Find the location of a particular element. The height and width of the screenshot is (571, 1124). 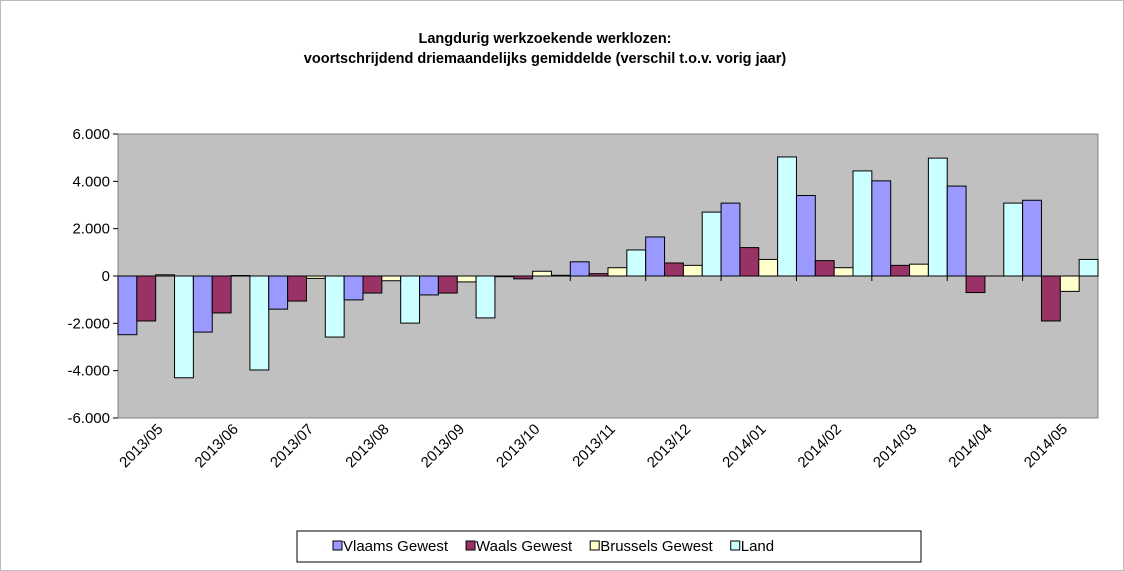

legend-label: Land is located at coordinates (757, 546).